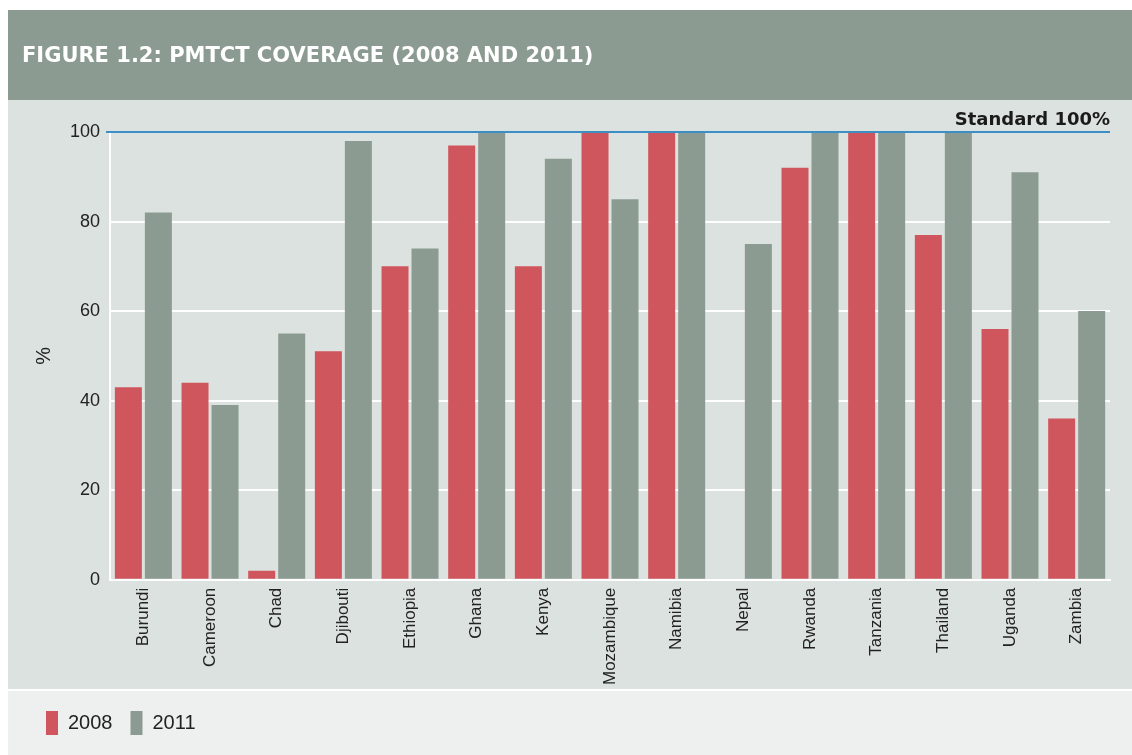 The height and width of the screenshot is (755, 1132). What do you see at coordinates (90, 310) in the screenshot?
I see `y-tick-label: 60` at bounding box center [90, 310].